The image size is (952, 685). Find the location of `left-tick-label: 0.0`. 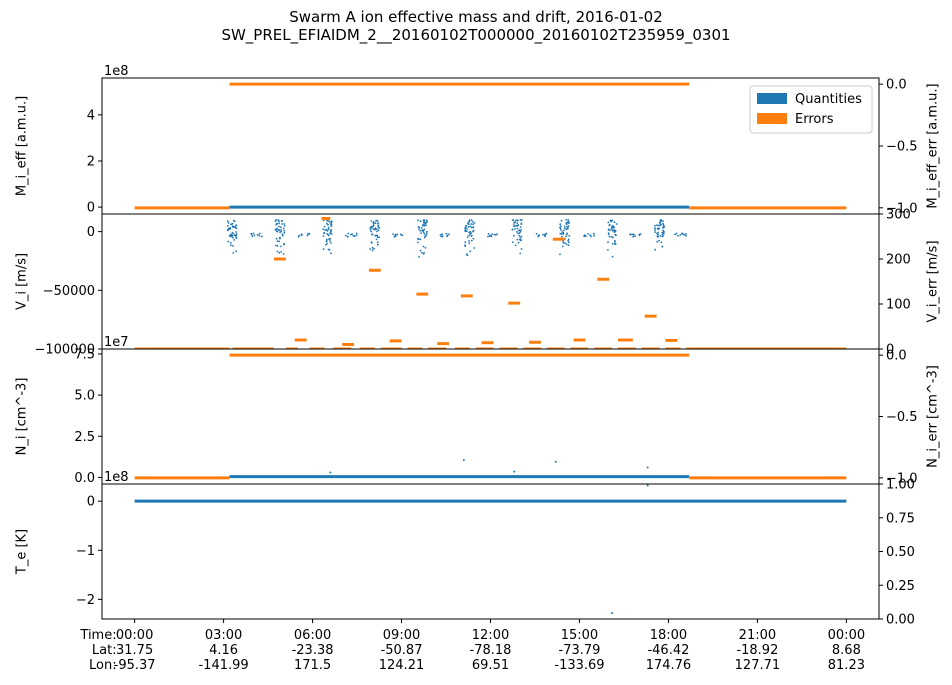

left-tick-label: 0.0 is located at coordinates (84, 478).